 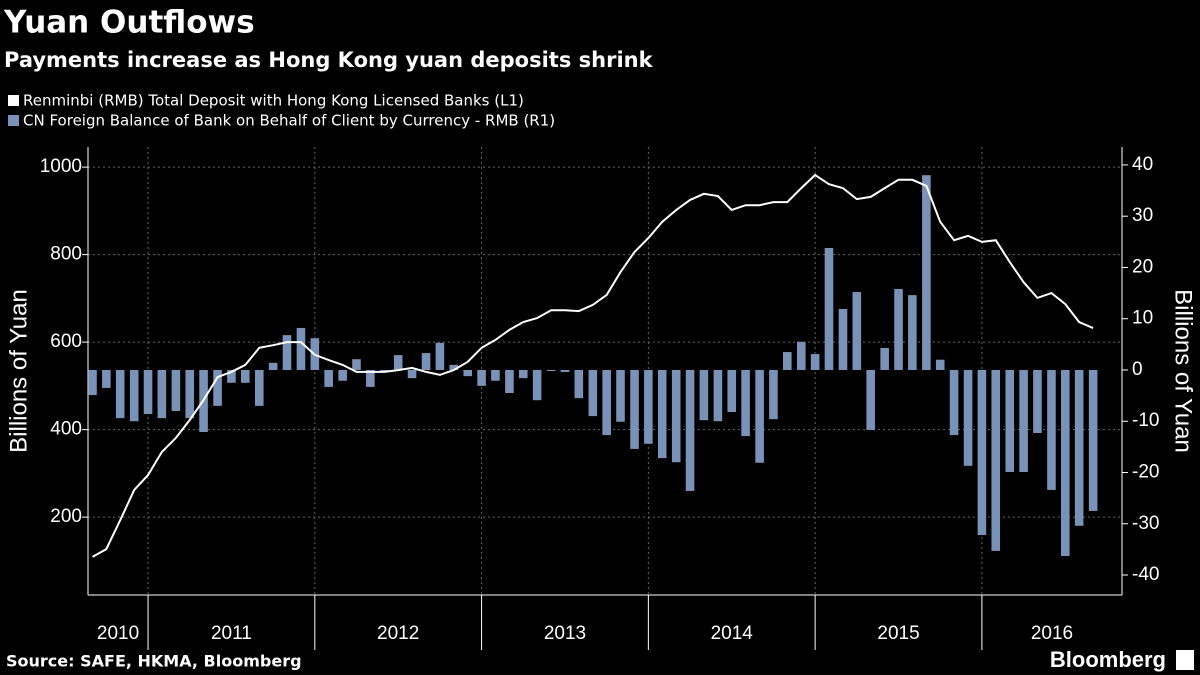 What do you see at coordinates (1145, 574) in the screenshot?
I see `y2-tick-label: -40` at bounding box center [1145, 574].